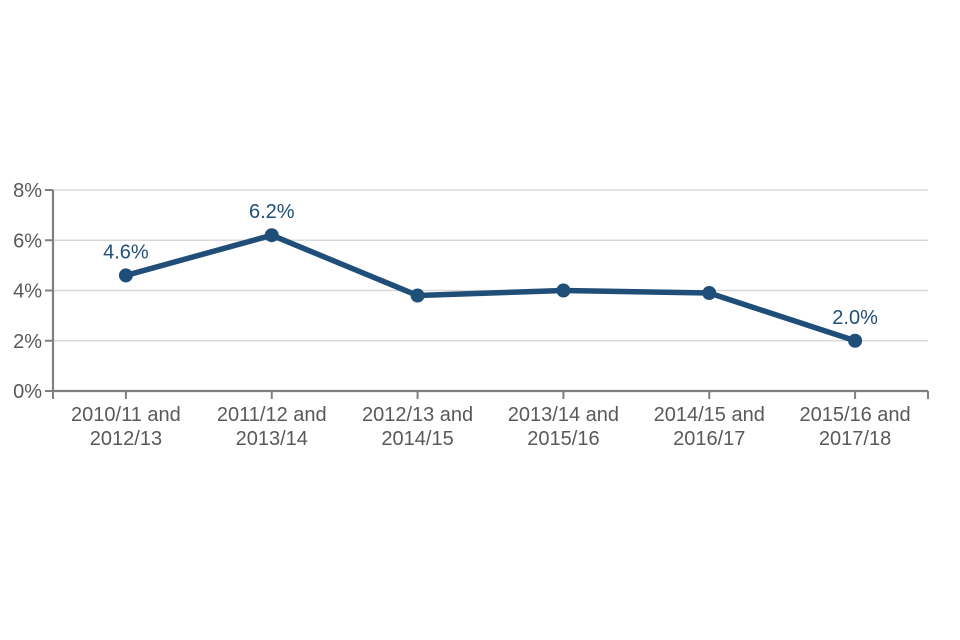 This screenshot has height=640, width=960. Describe the element at coordinates (272, 212) in the screenshot. I see `data-point-label: 6.2%` at that location.